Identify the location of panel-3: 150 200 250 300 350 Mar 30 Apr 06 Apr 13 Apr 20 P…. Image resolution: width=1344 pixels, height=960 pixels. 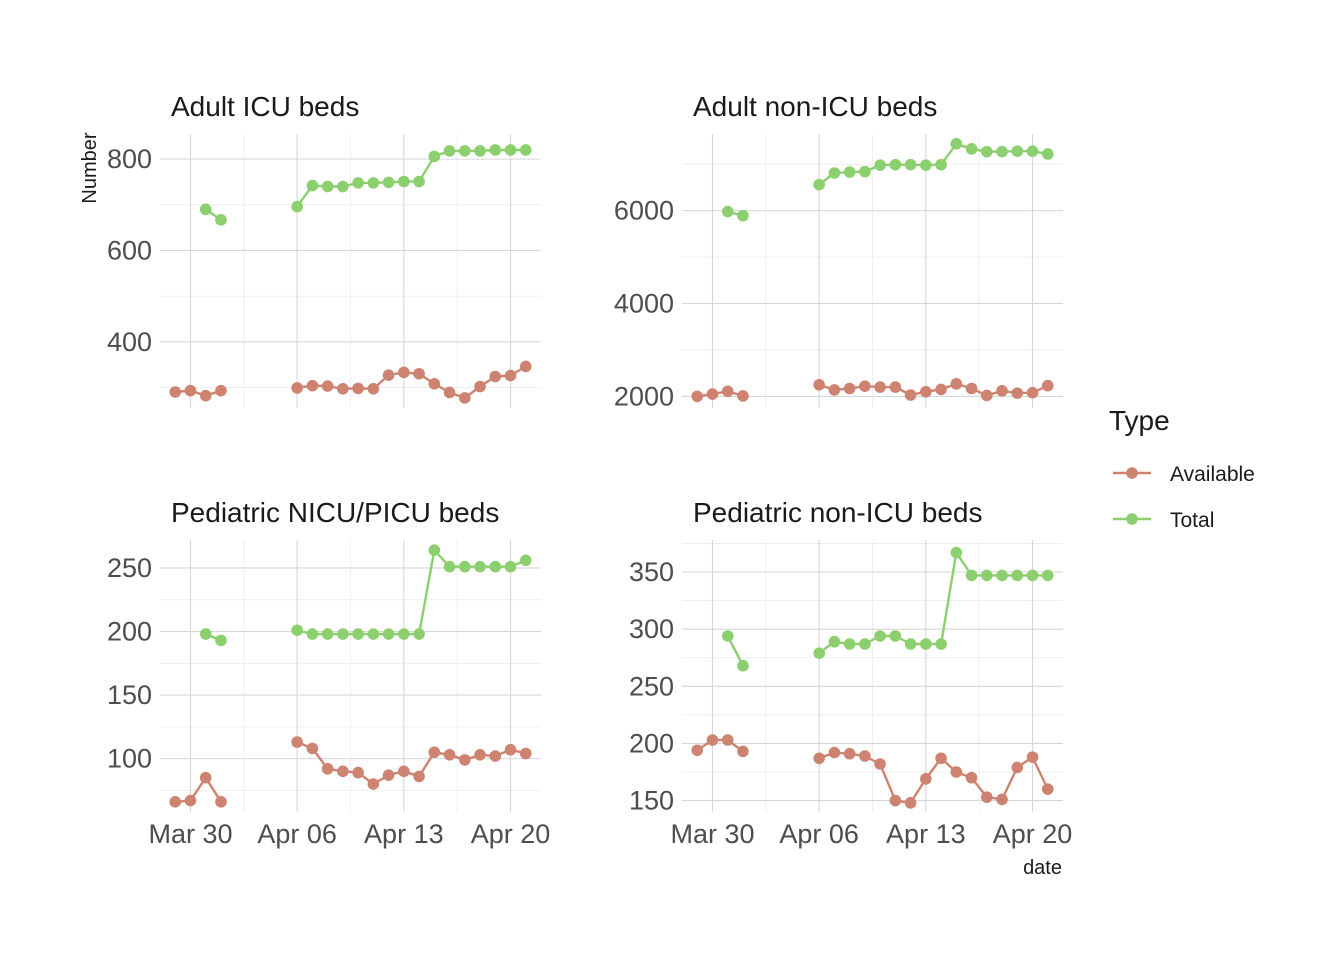
(850, 673).